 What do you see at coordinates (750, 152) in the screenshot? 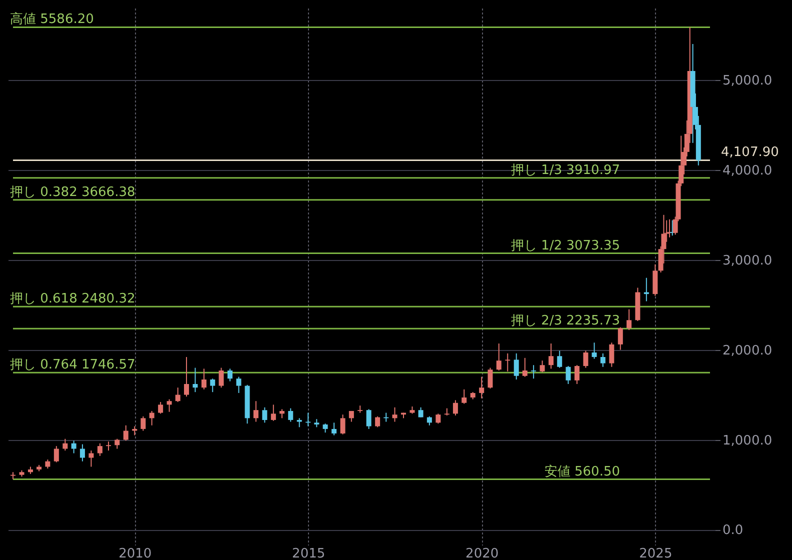
I see `ref-line-label: 4,107.90` at bounding box center [750, 152].